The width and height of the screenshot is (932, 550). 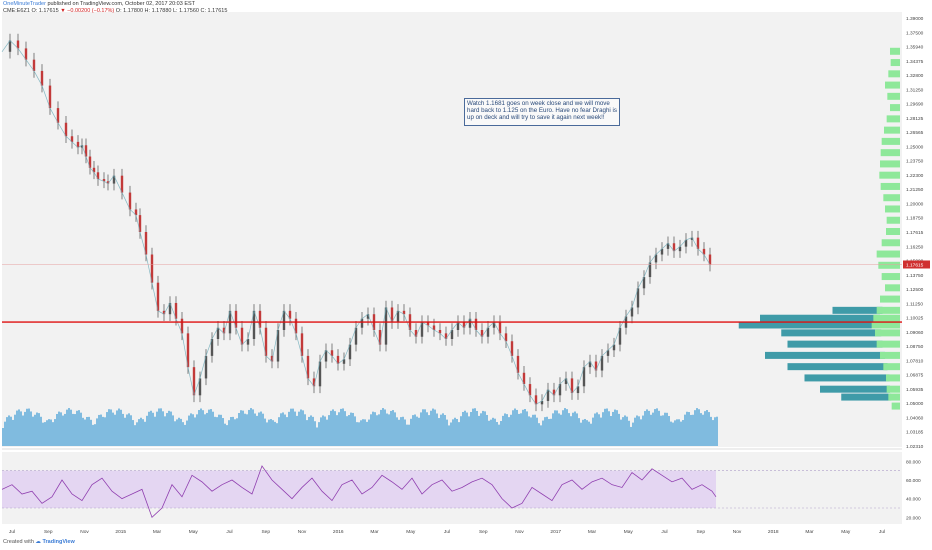 What do you see at coordinates (24, 4) in the screenshot?
I see `author-link: OneMinuteTrader` at bounding box center [24, 4].